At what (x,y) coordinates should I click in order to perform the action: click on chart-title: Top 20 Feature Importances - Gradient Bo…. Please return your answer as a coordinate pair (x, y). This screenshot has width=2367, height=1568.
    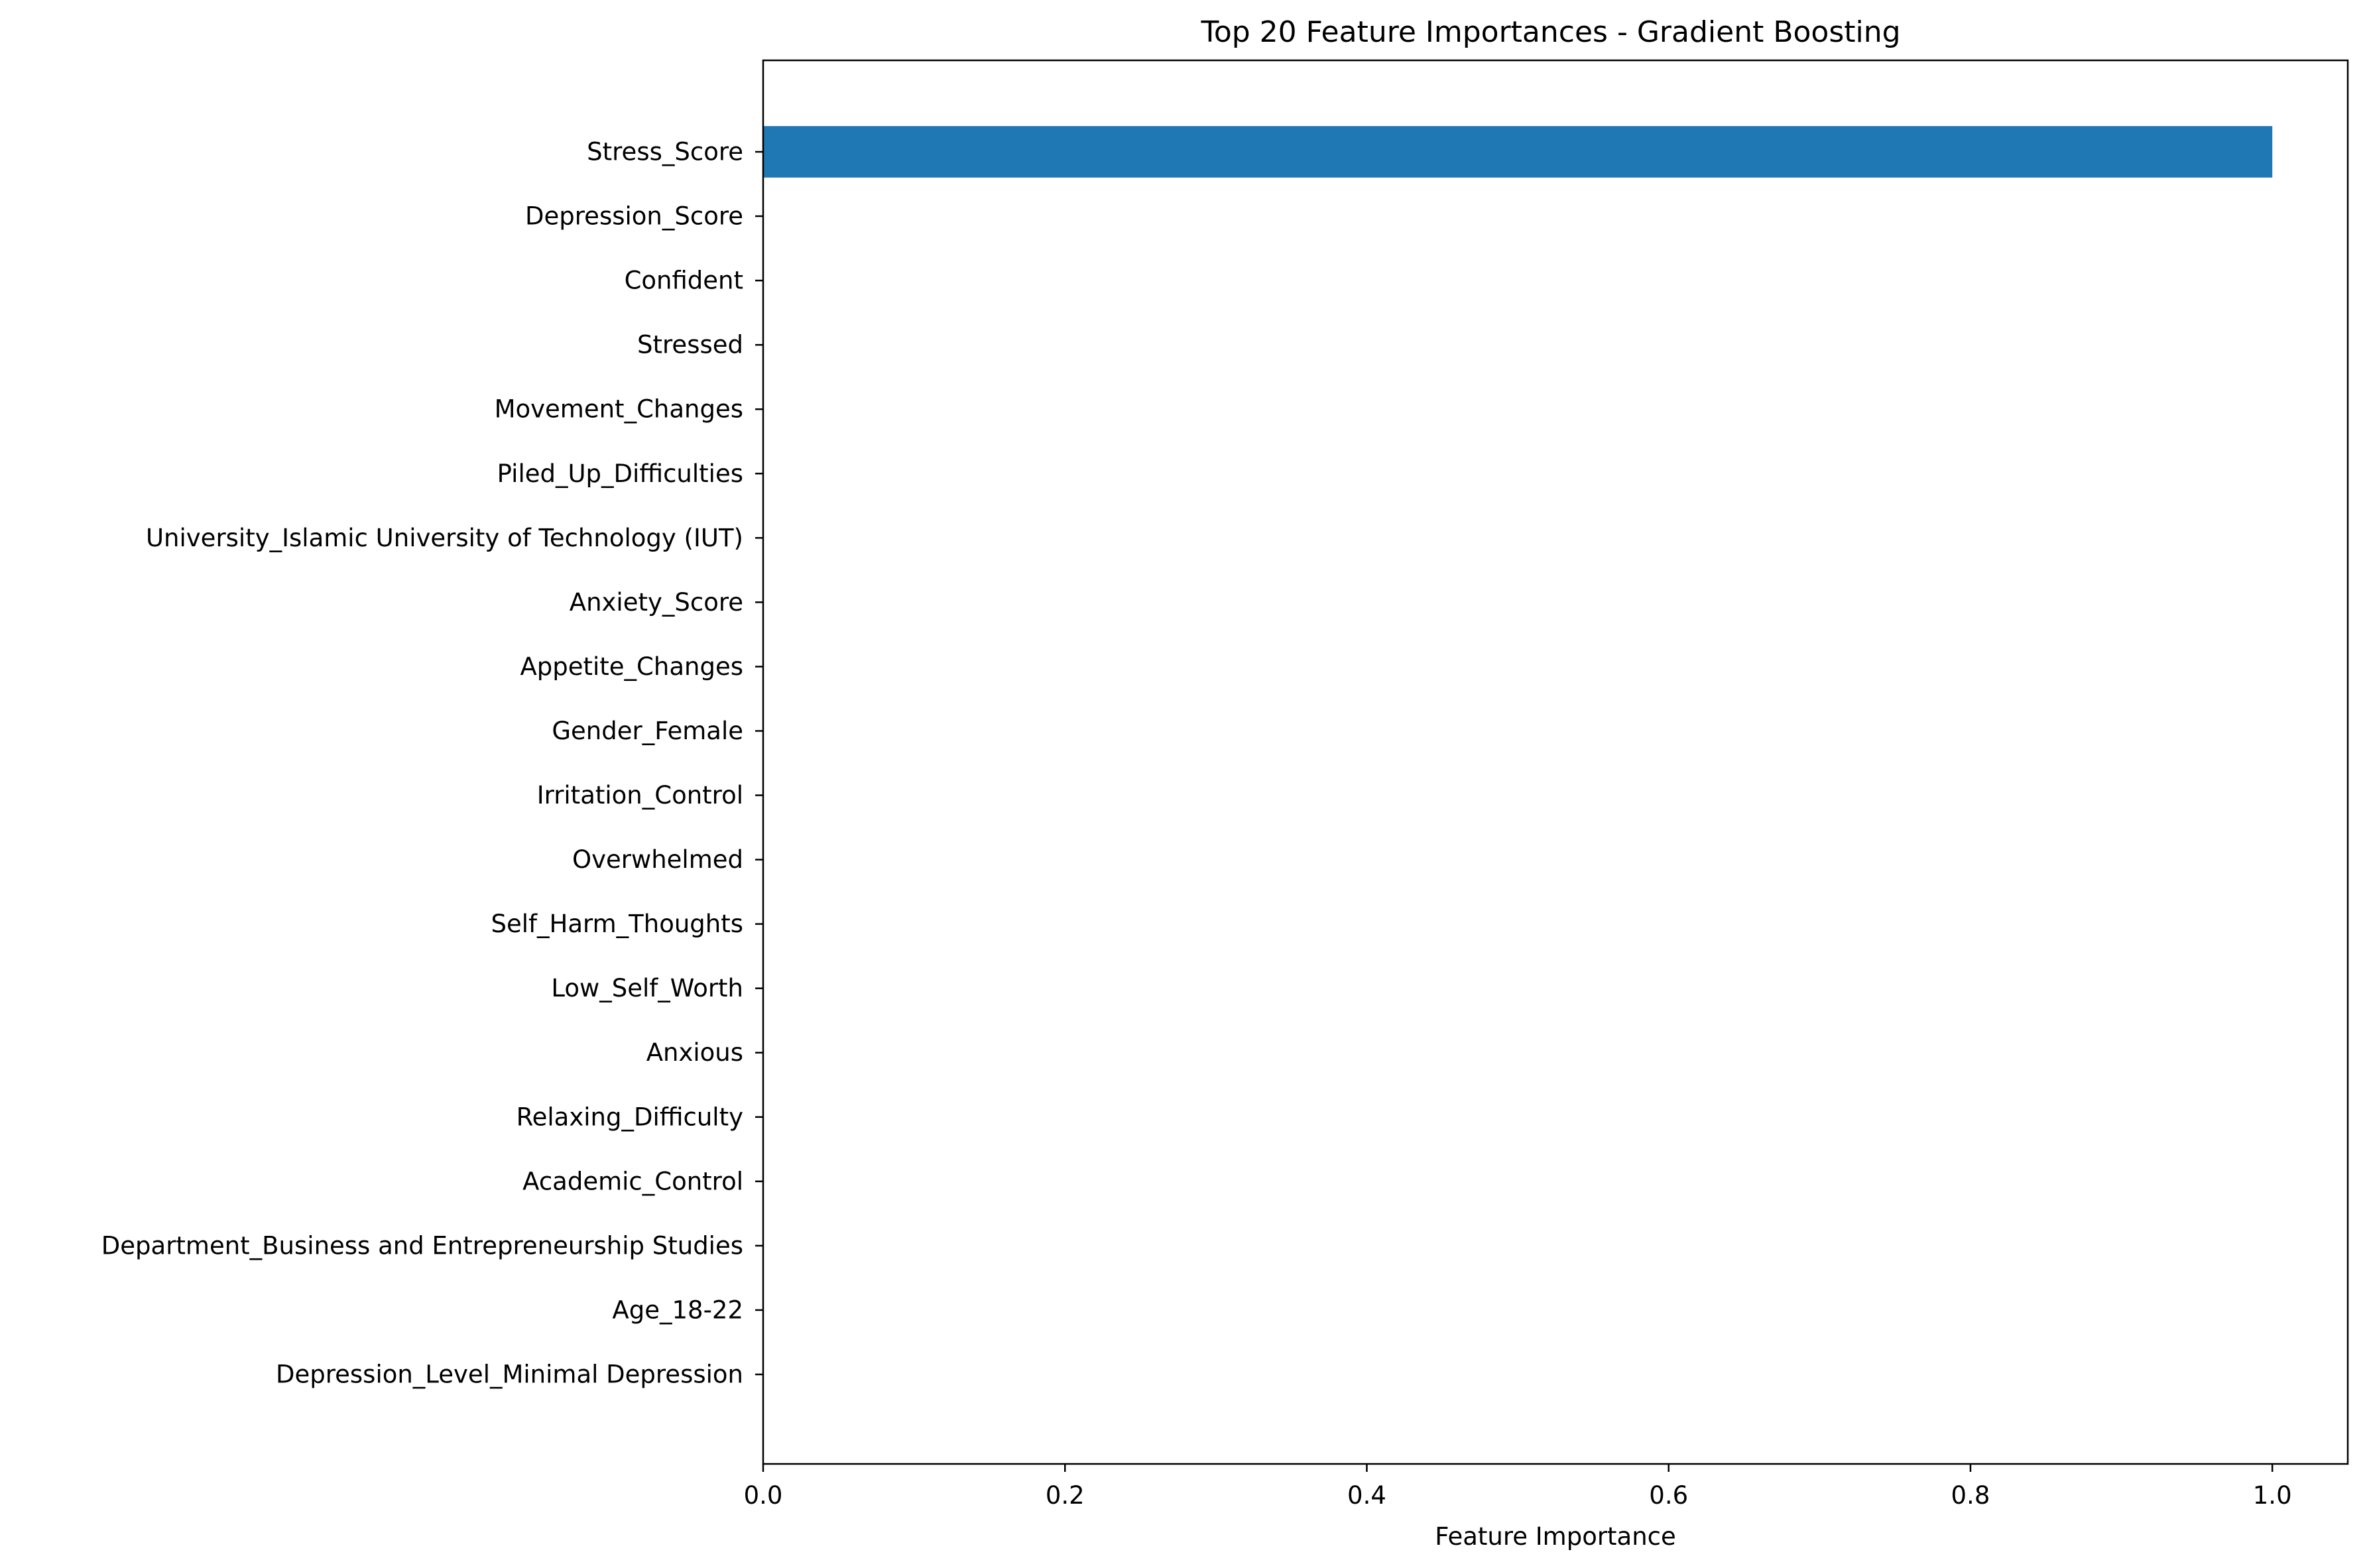
    Looking at the image, I should click on (1550, 32).